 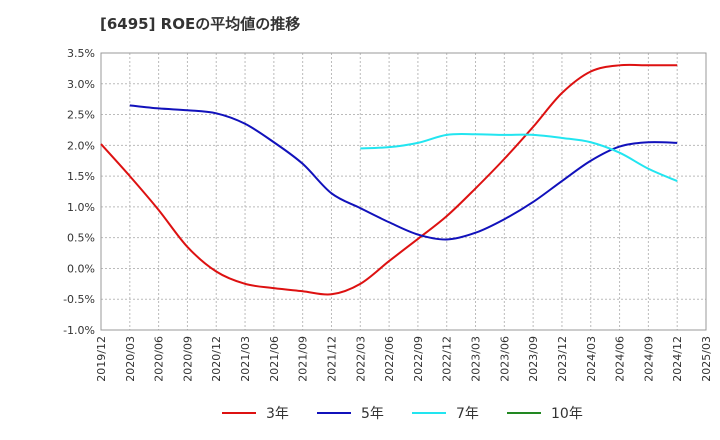 I want to click on legend-label-3年: 3年, so click(x=277, y=414).